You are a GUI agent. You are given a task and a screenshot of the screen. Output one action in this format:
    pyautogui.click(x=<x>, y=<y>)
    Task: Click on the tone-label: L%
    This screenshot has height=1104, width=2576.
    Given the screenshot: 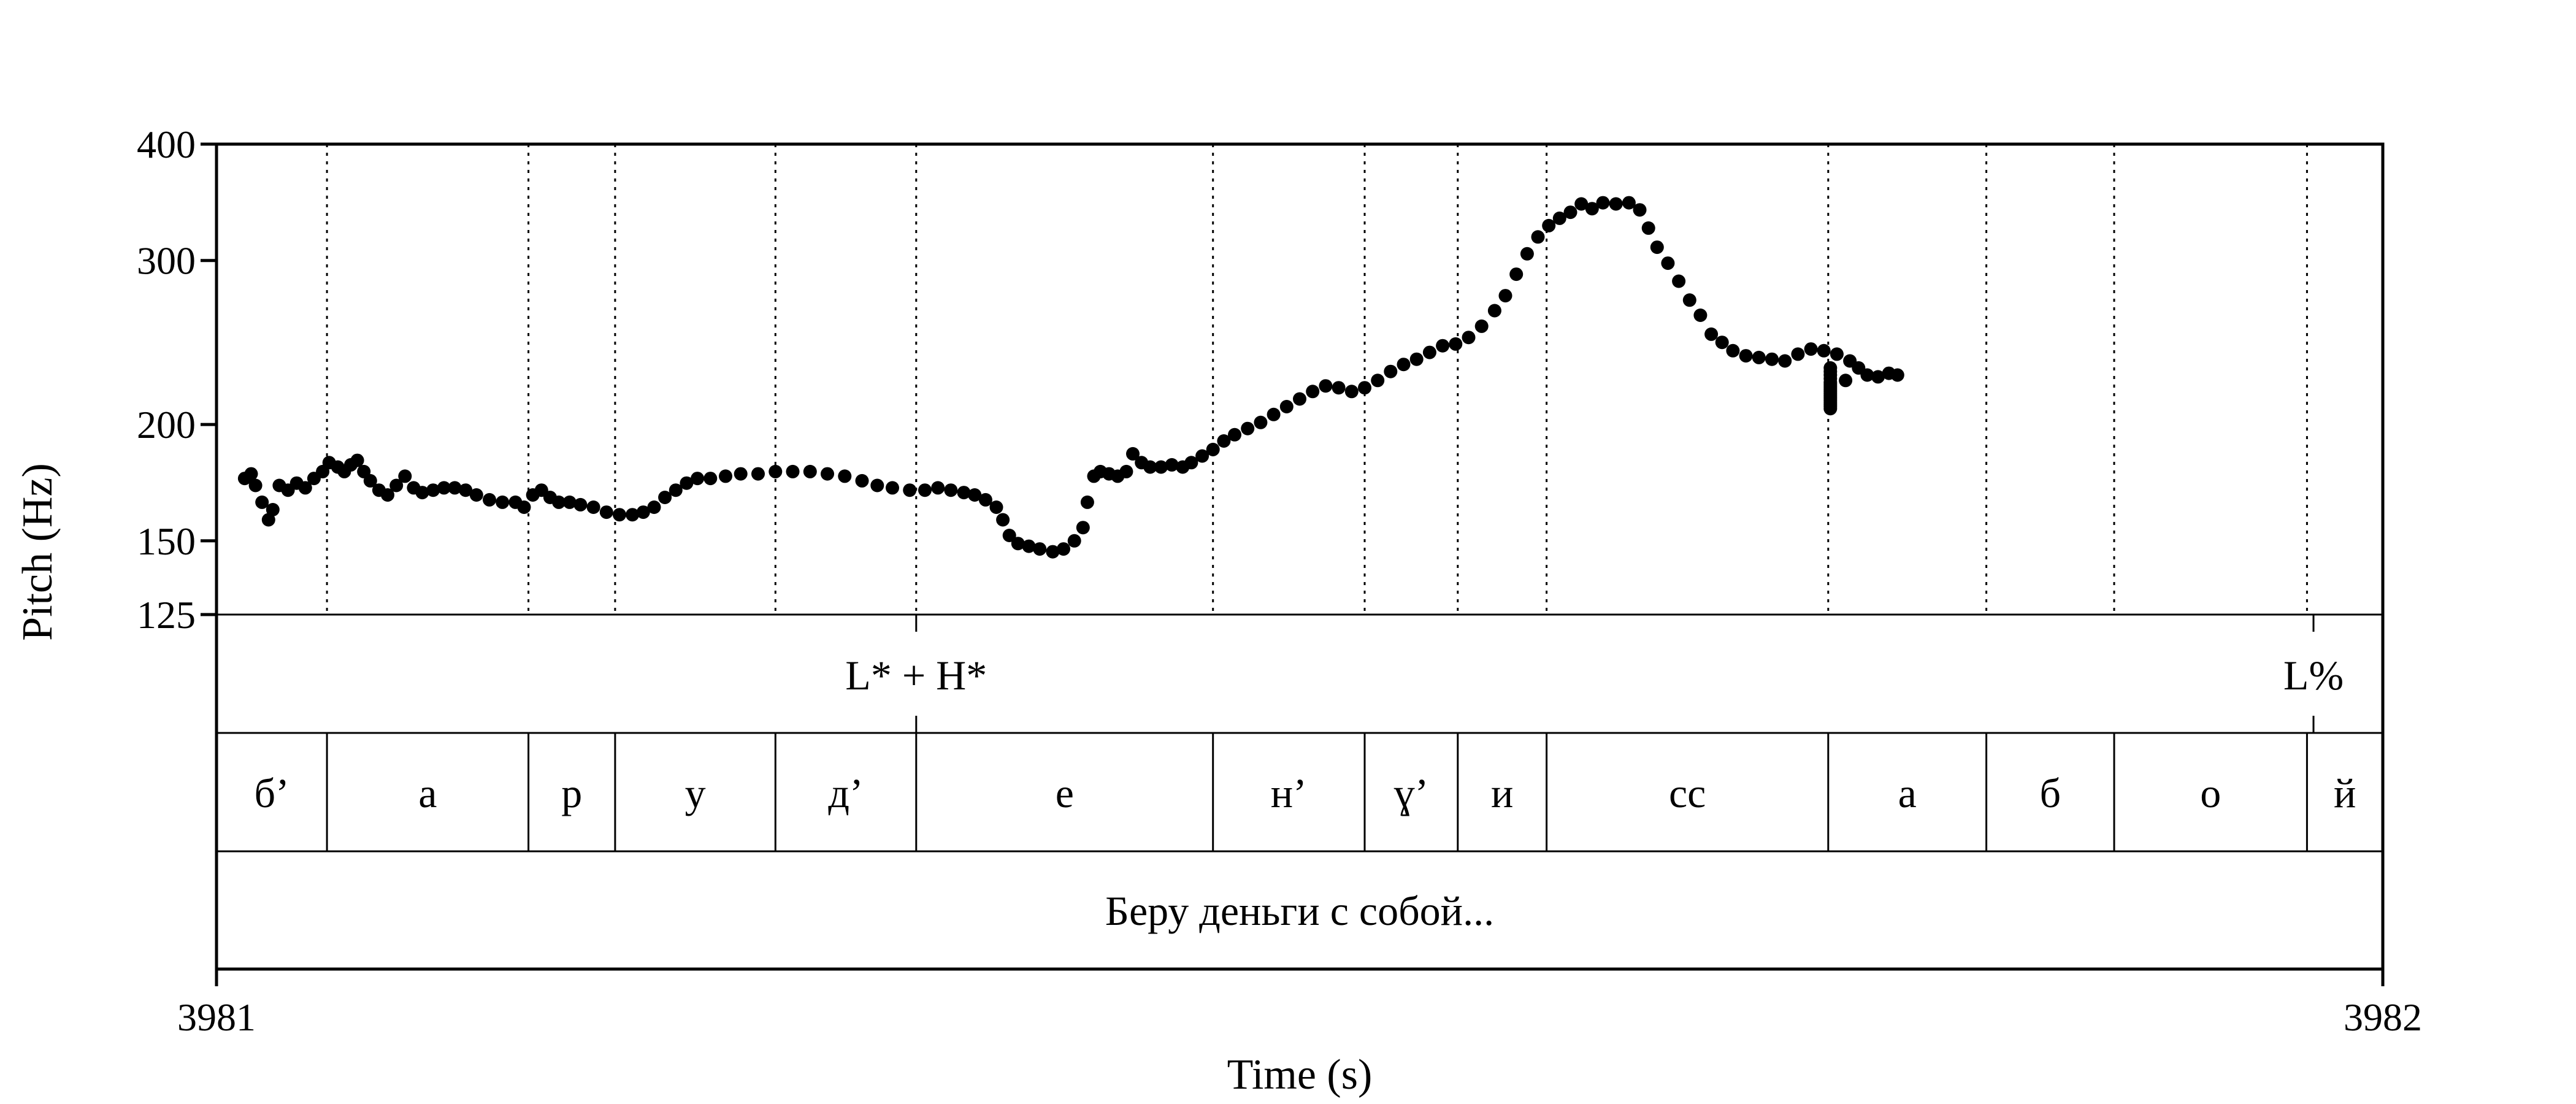 What is the action you would take?
    pyautogui.click(x=2313, y=675)
    